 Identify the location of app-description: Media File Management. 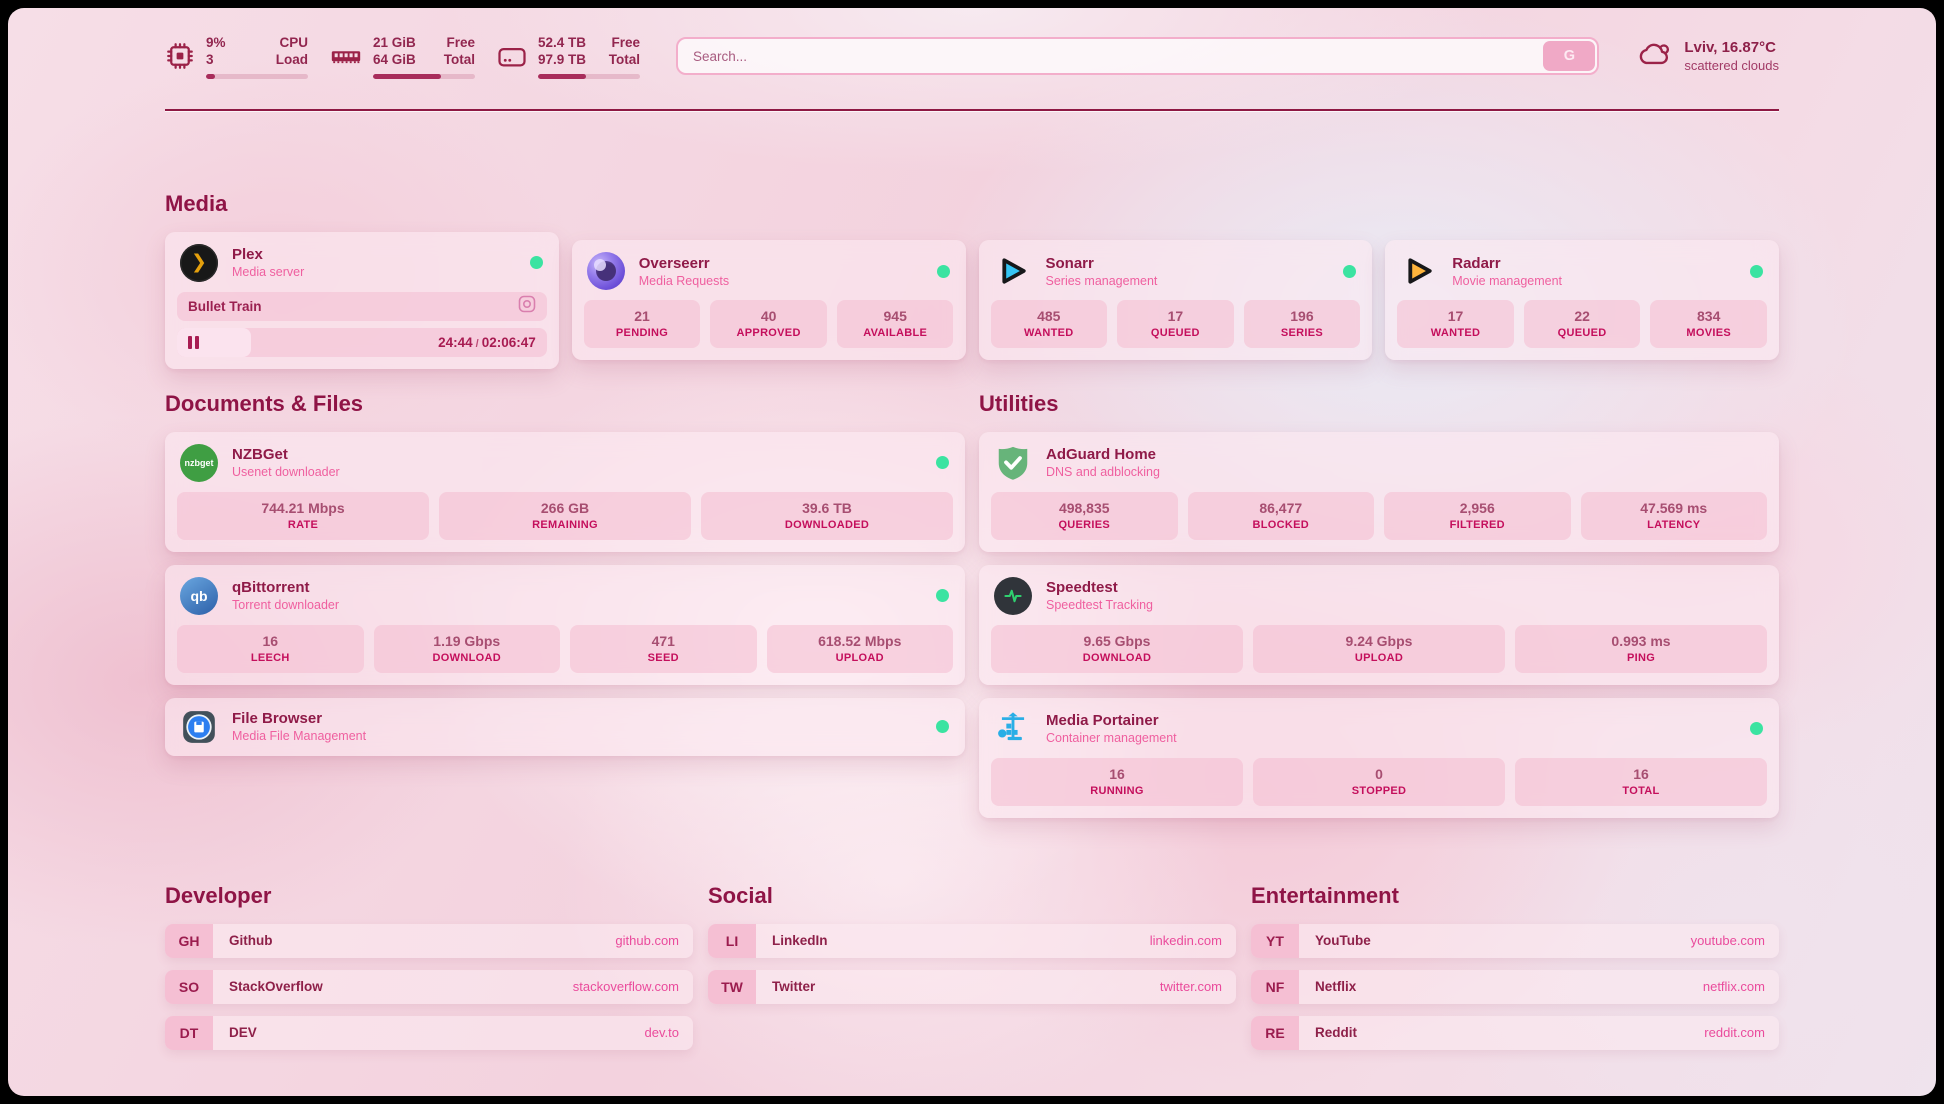
(299, 736).